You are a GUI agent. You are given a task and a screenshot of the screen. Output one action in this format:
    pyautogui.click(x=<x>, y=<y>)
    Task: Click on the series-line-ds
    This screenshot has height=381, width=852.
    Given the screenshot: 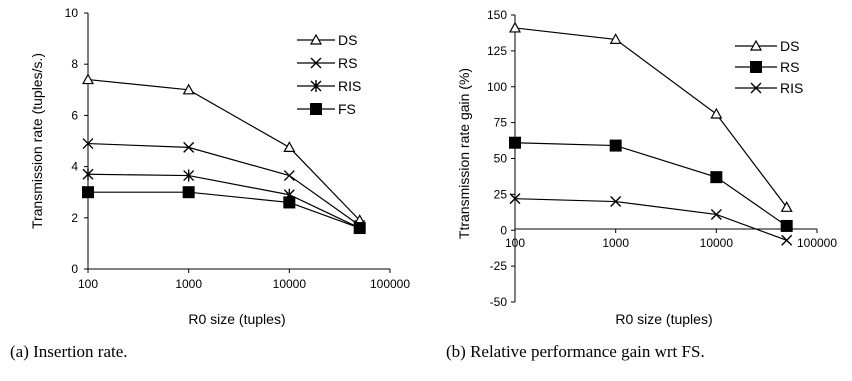 What is the action you would take?
    pyautogui.click(x=224, y=149)
    